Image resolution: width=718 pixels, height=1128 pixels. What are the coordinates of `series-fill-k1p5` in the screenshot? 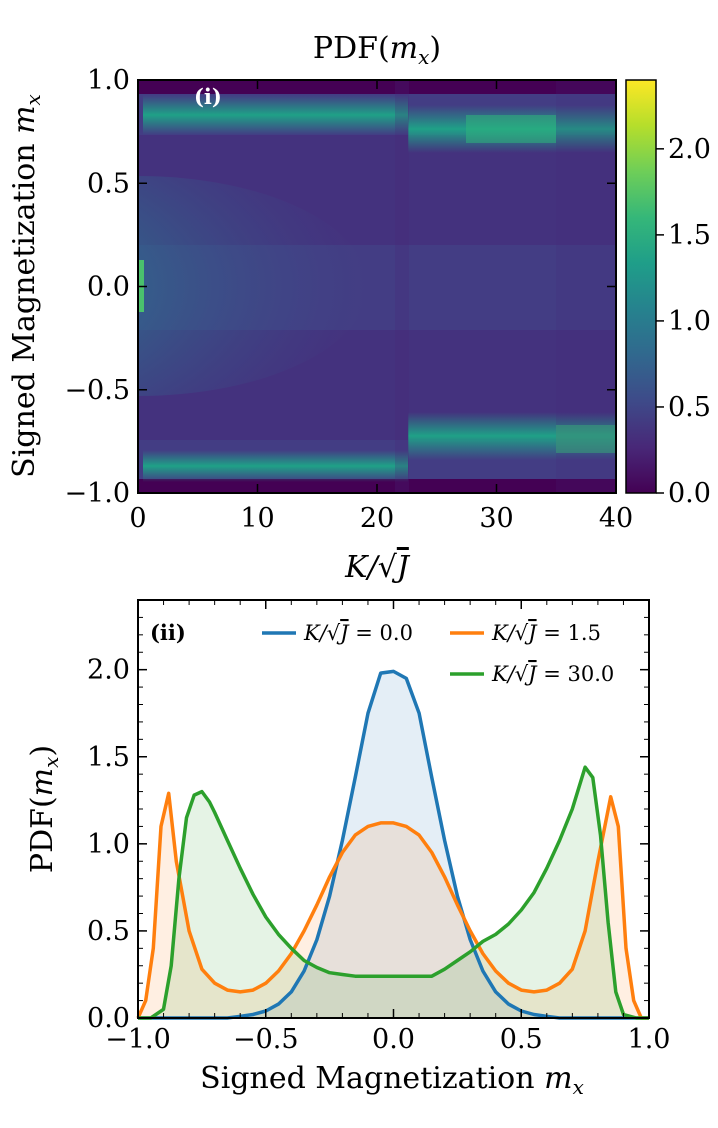 It's located at (393, 905).